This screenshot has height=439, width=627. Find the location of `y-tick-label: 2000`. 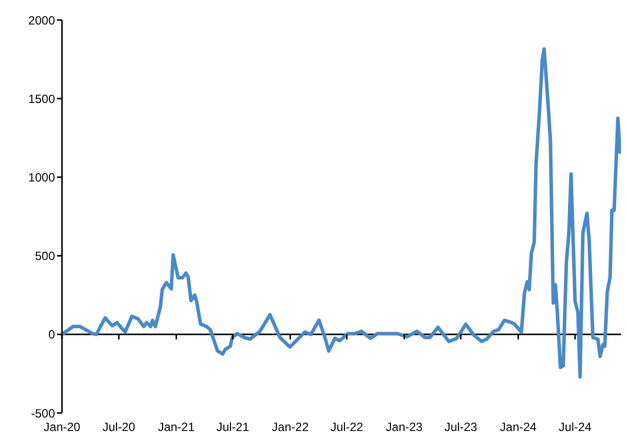

y-tick-label: 2000 is located at coordinates (42, 20).